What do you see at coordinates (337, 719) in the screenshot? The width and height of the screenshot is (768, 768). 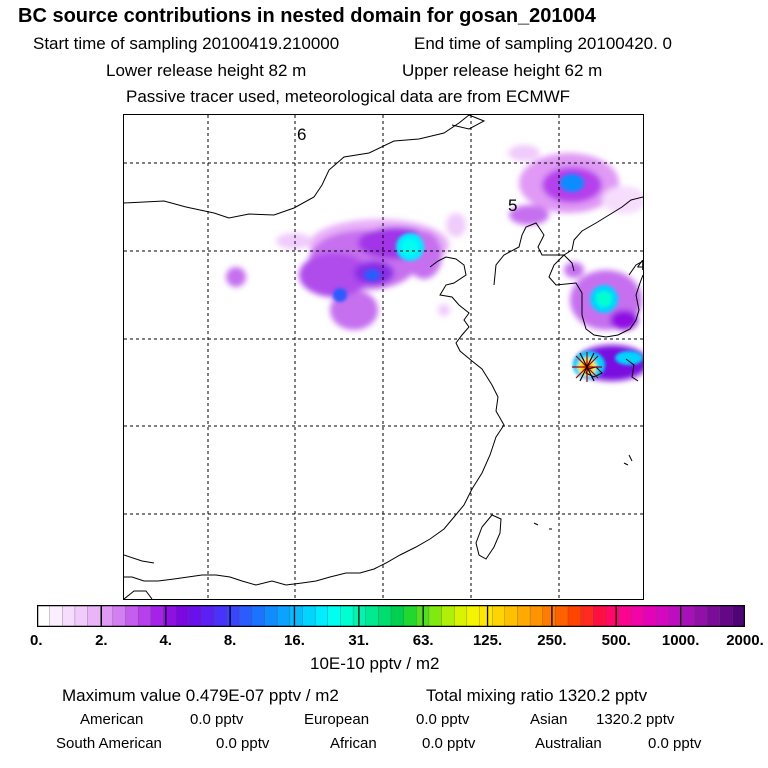 I see `region-name: European` at bounding box center [337, 719].